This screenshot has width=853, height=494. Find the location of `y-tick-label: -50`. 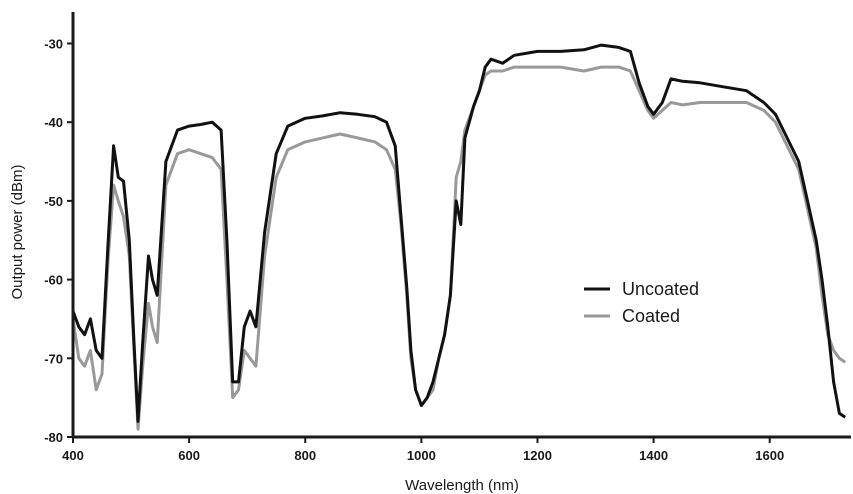

y-tick-label: -50 is located at coordinates (53, 201).